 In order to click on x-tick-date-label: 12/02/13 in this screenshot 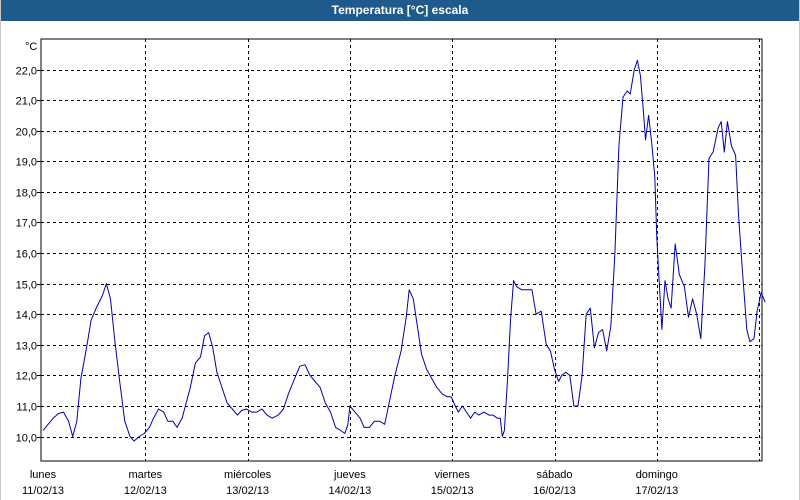, I will do `click(145, 491)`.